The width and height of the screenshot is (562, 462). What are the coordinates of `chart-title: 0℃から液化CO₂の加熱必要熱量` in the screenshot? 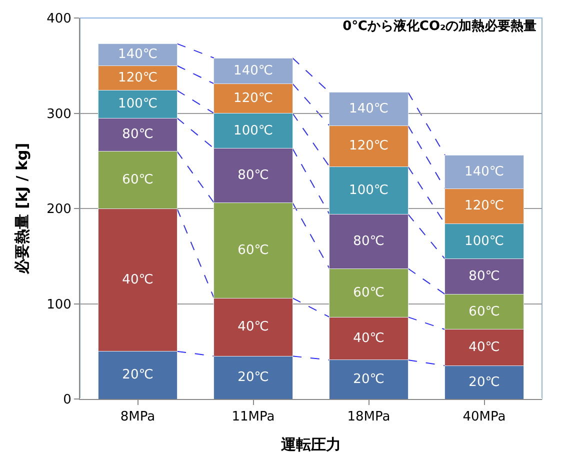 It's located at (439, 26).